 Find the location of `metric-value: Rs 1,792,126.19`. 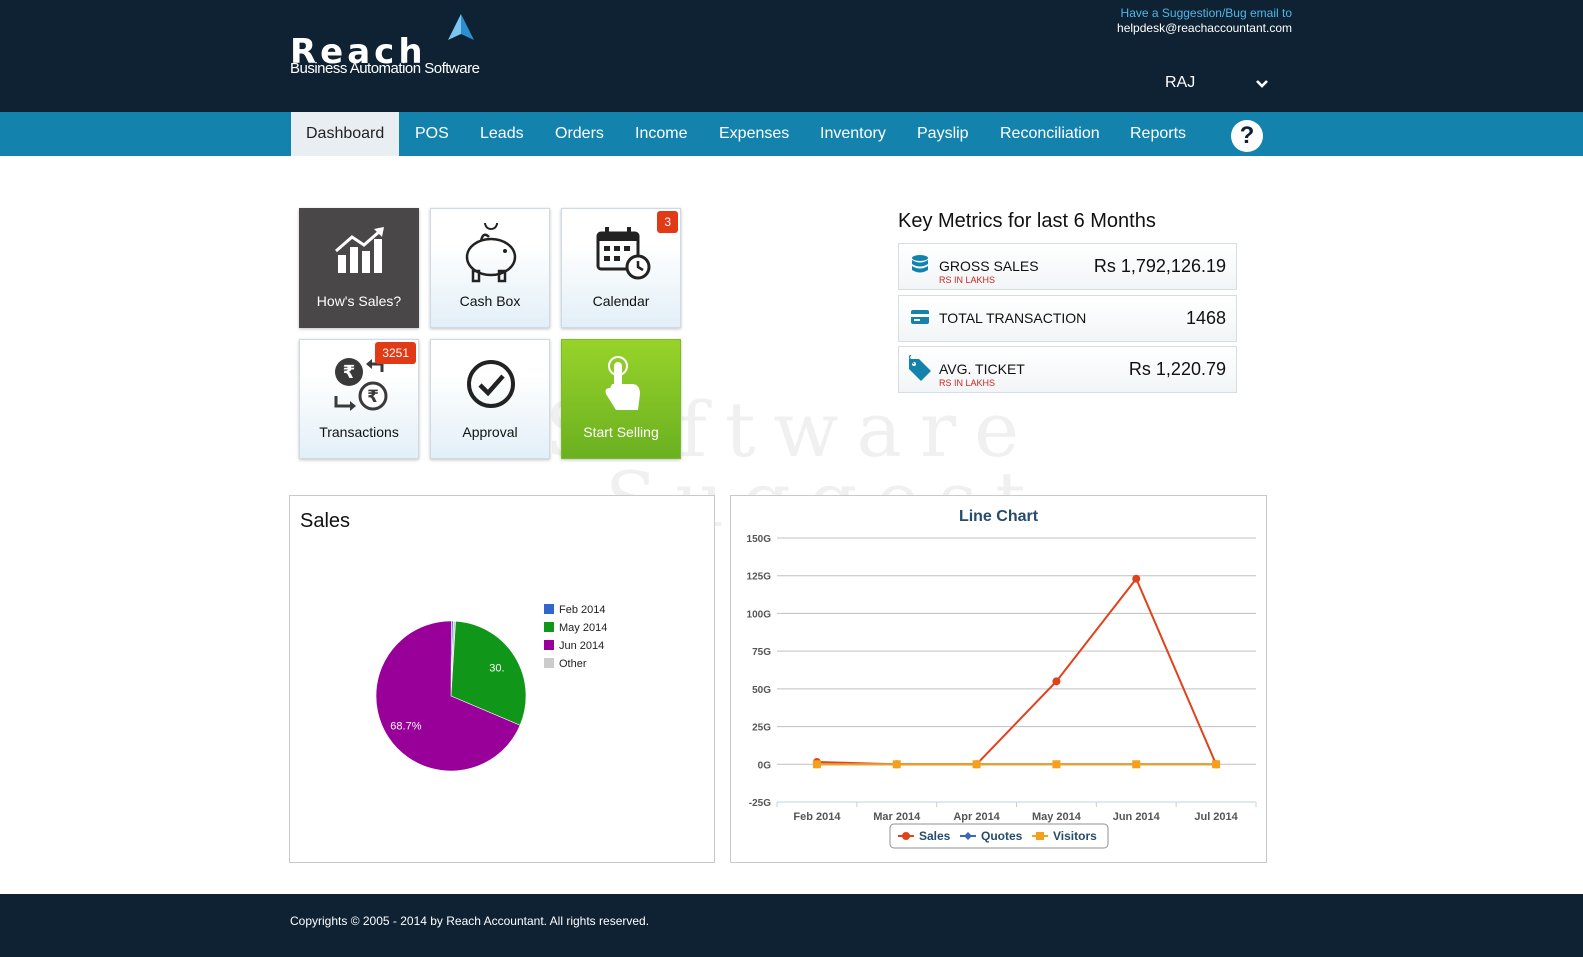

metric-value: Rs 1,792,126.19 is located at coordinates (1159, 266).